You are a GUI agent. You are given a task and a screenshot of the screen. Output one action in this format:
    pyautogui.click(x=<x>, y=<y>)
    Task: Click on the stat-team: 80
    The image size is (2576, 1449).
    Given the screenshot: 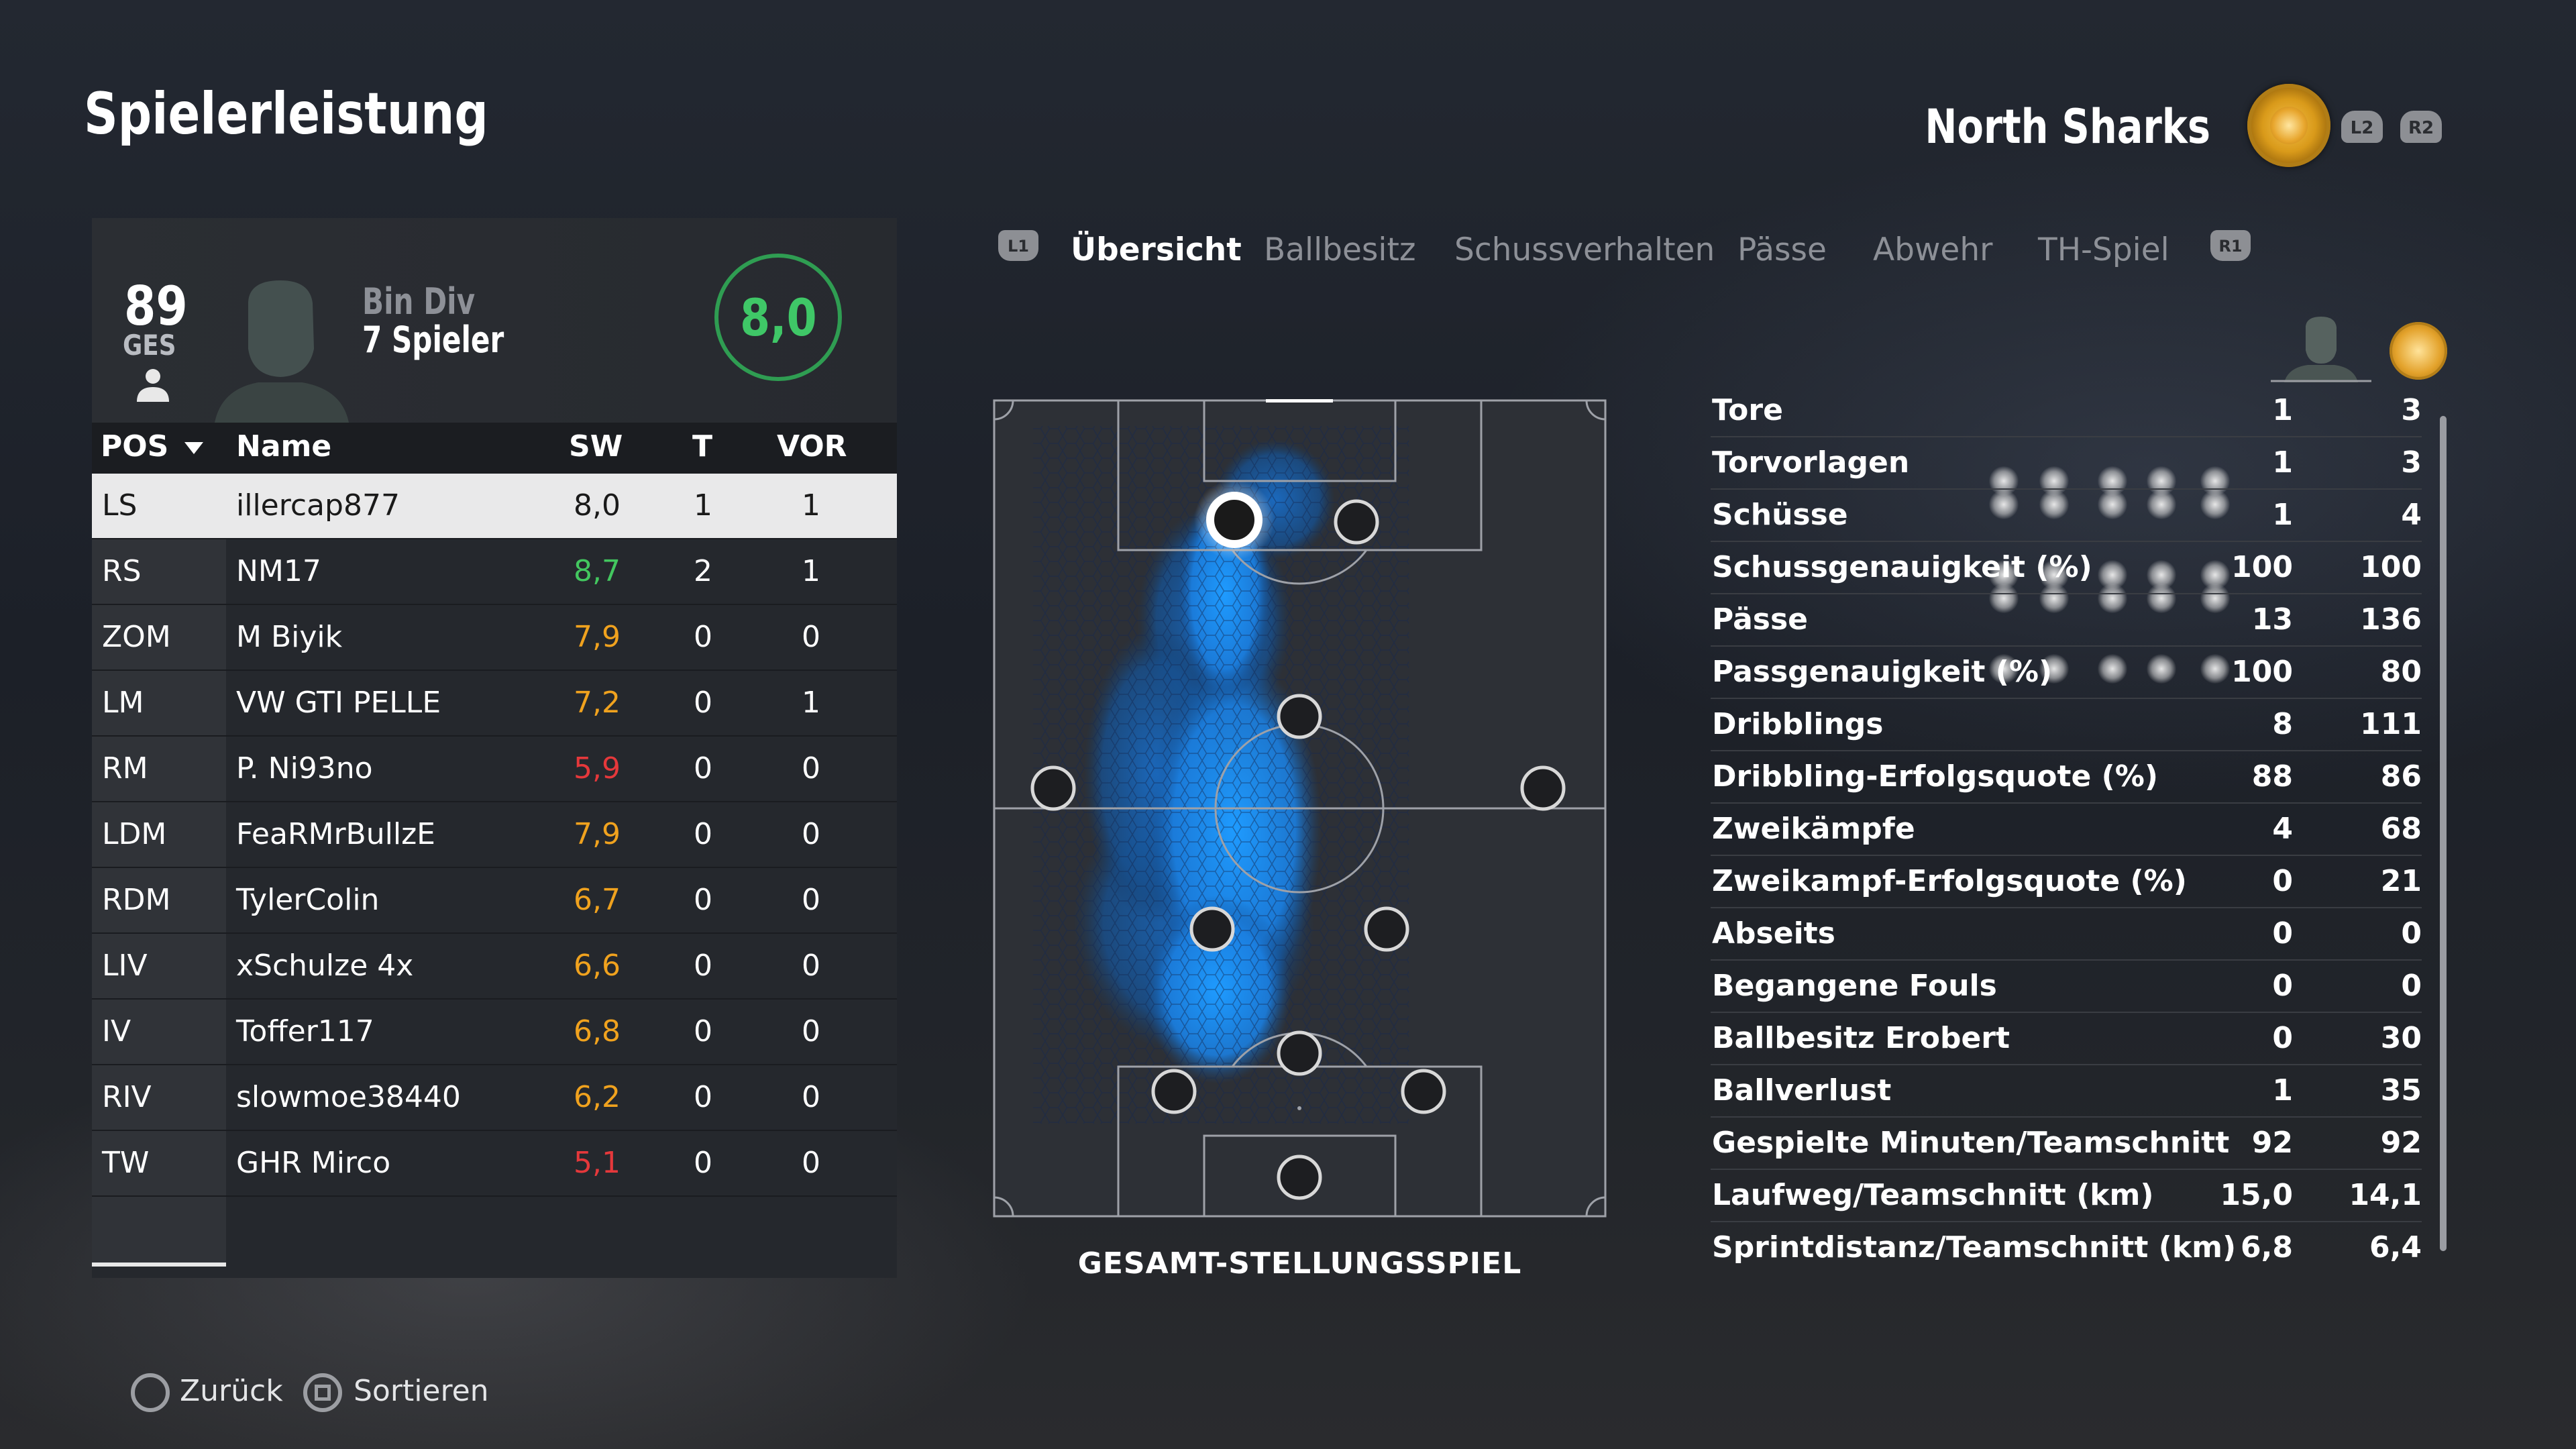 What is the action you would take?
    pyautogui.click(x=2401, y=672)
    